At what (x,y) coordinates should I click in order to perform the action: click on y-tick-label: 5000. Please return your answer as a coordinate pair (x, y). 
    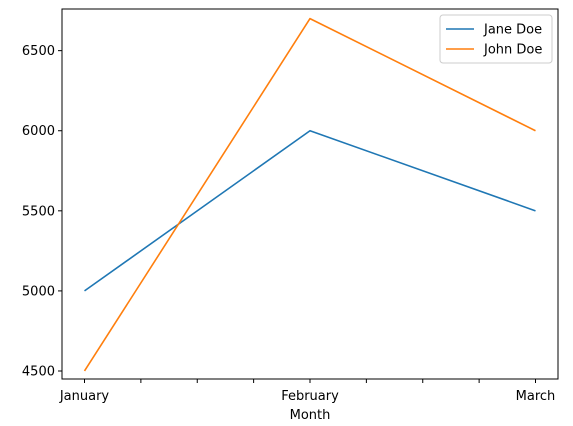
    Looking at the image, I should click on (38, 291).